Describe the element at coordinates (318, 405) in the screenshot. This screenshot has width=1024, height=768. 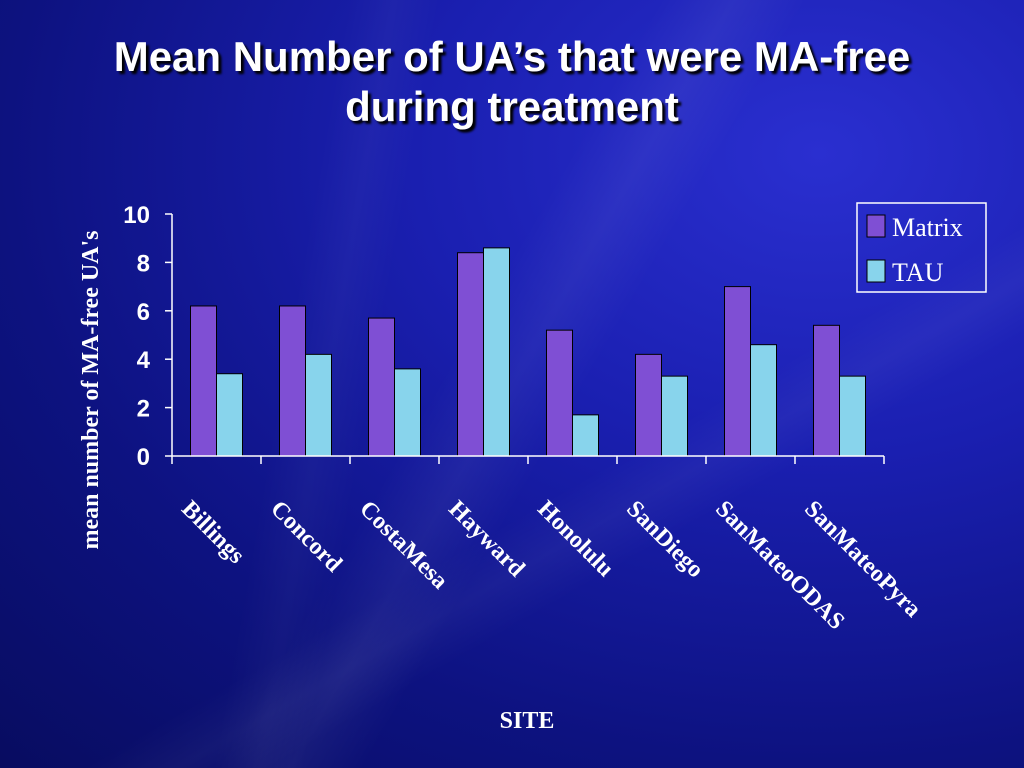
I see `bar-tau-concord` at that location.